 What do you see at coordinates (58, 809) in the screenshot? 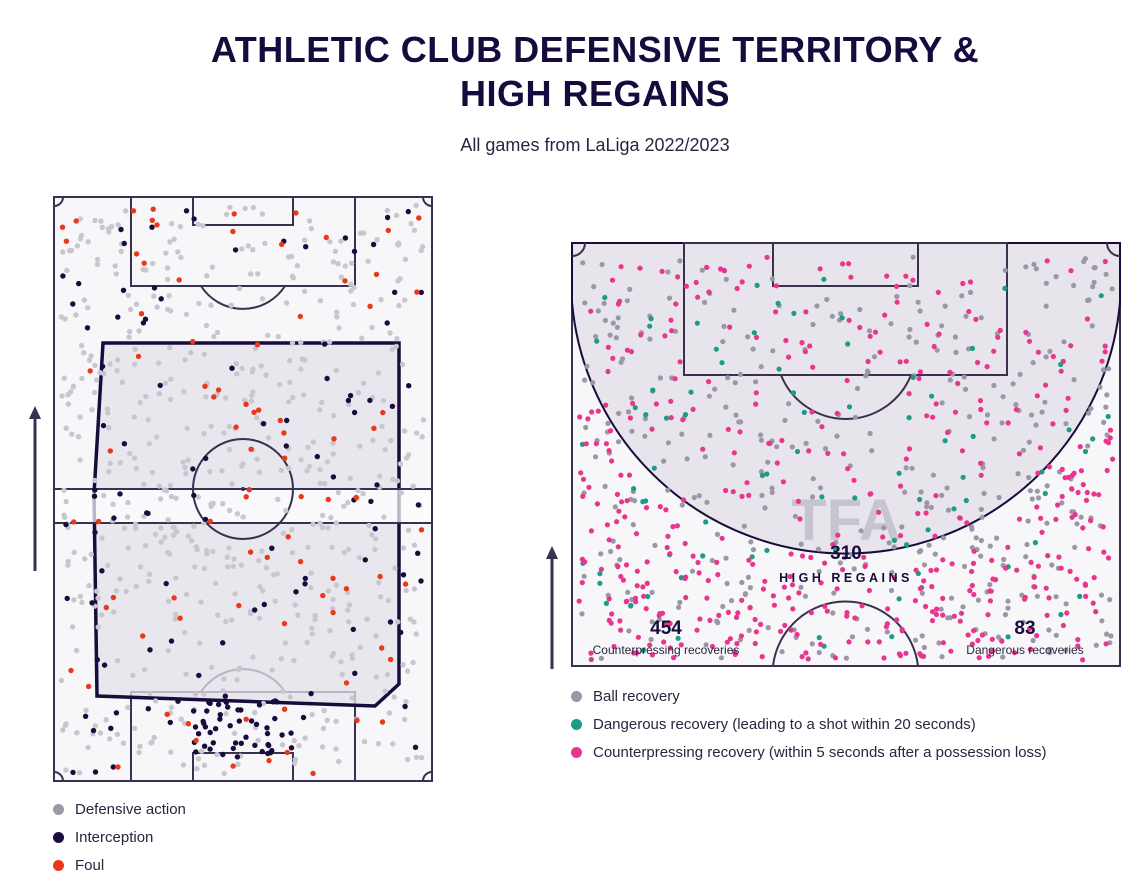
I see `legend-swatch-defensive-action` at bounding box center [58, 809].